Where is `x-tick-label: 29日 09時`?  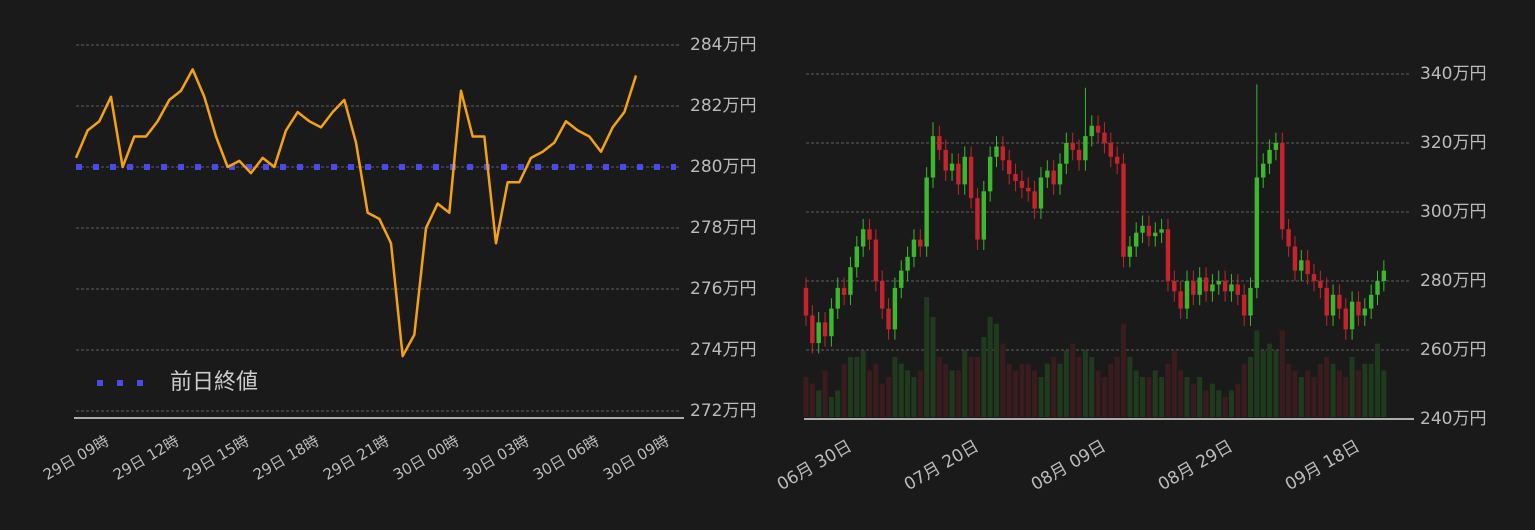
x-tick-label: 29日 09時 is located at coordinates (76, 458).